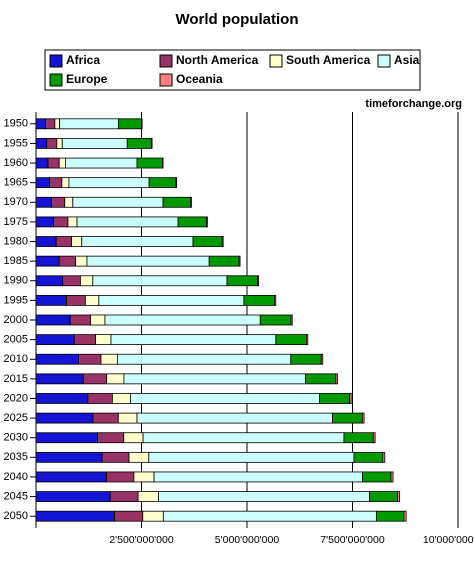 Image resolution: width=474 pixels, height=564 pixels. I want to click on legend-label: Oceania, so click(199, 79).